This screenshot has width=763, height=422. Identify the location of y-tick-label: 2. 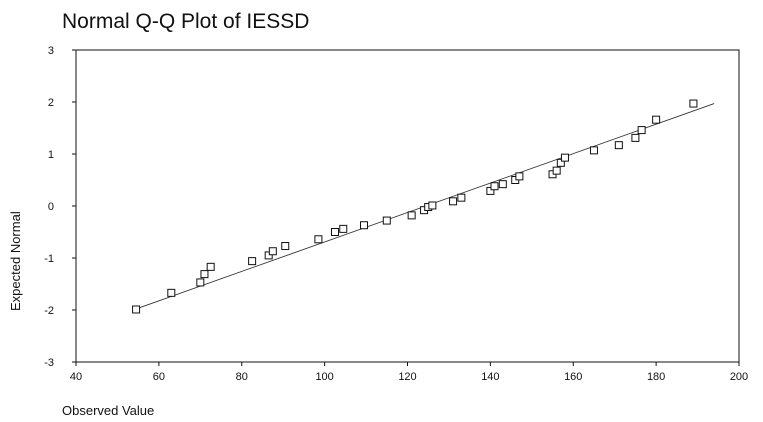
(51, 103).